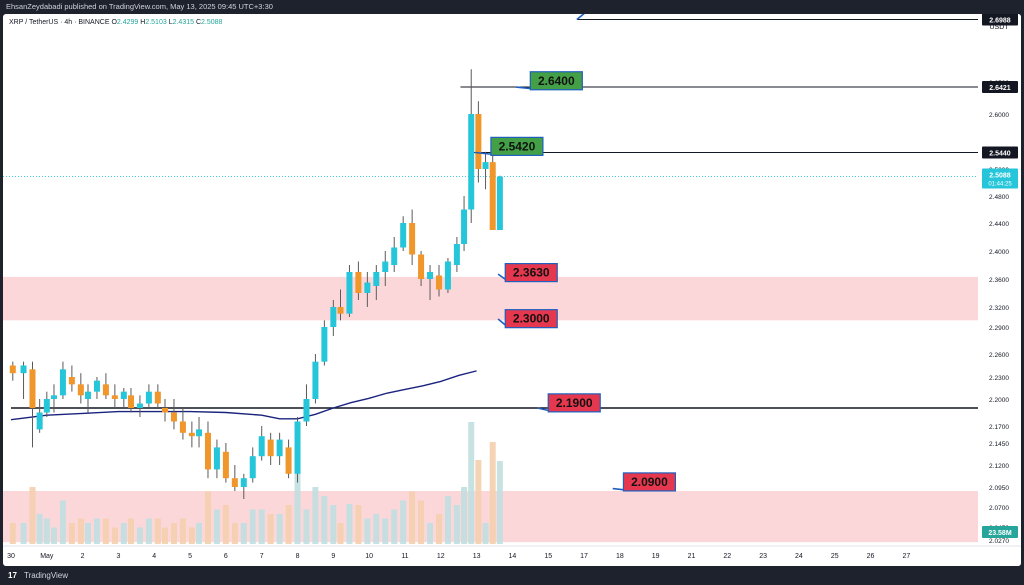 The width and height of the screenshot is (1024, 585). I want to click on y-tick-label: 2.0700, so click(999, 508).